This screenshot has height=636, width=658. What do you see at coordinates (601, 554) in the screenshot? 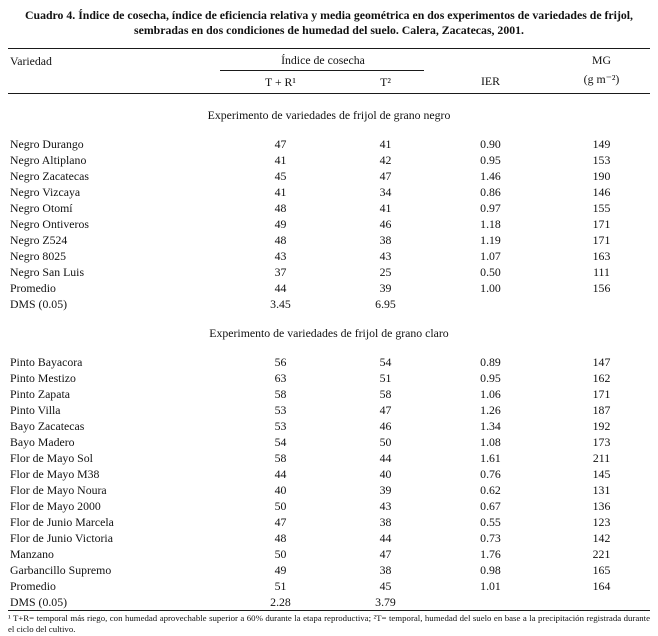
I see `value-cell: 221` at bounding box center [601, 554].